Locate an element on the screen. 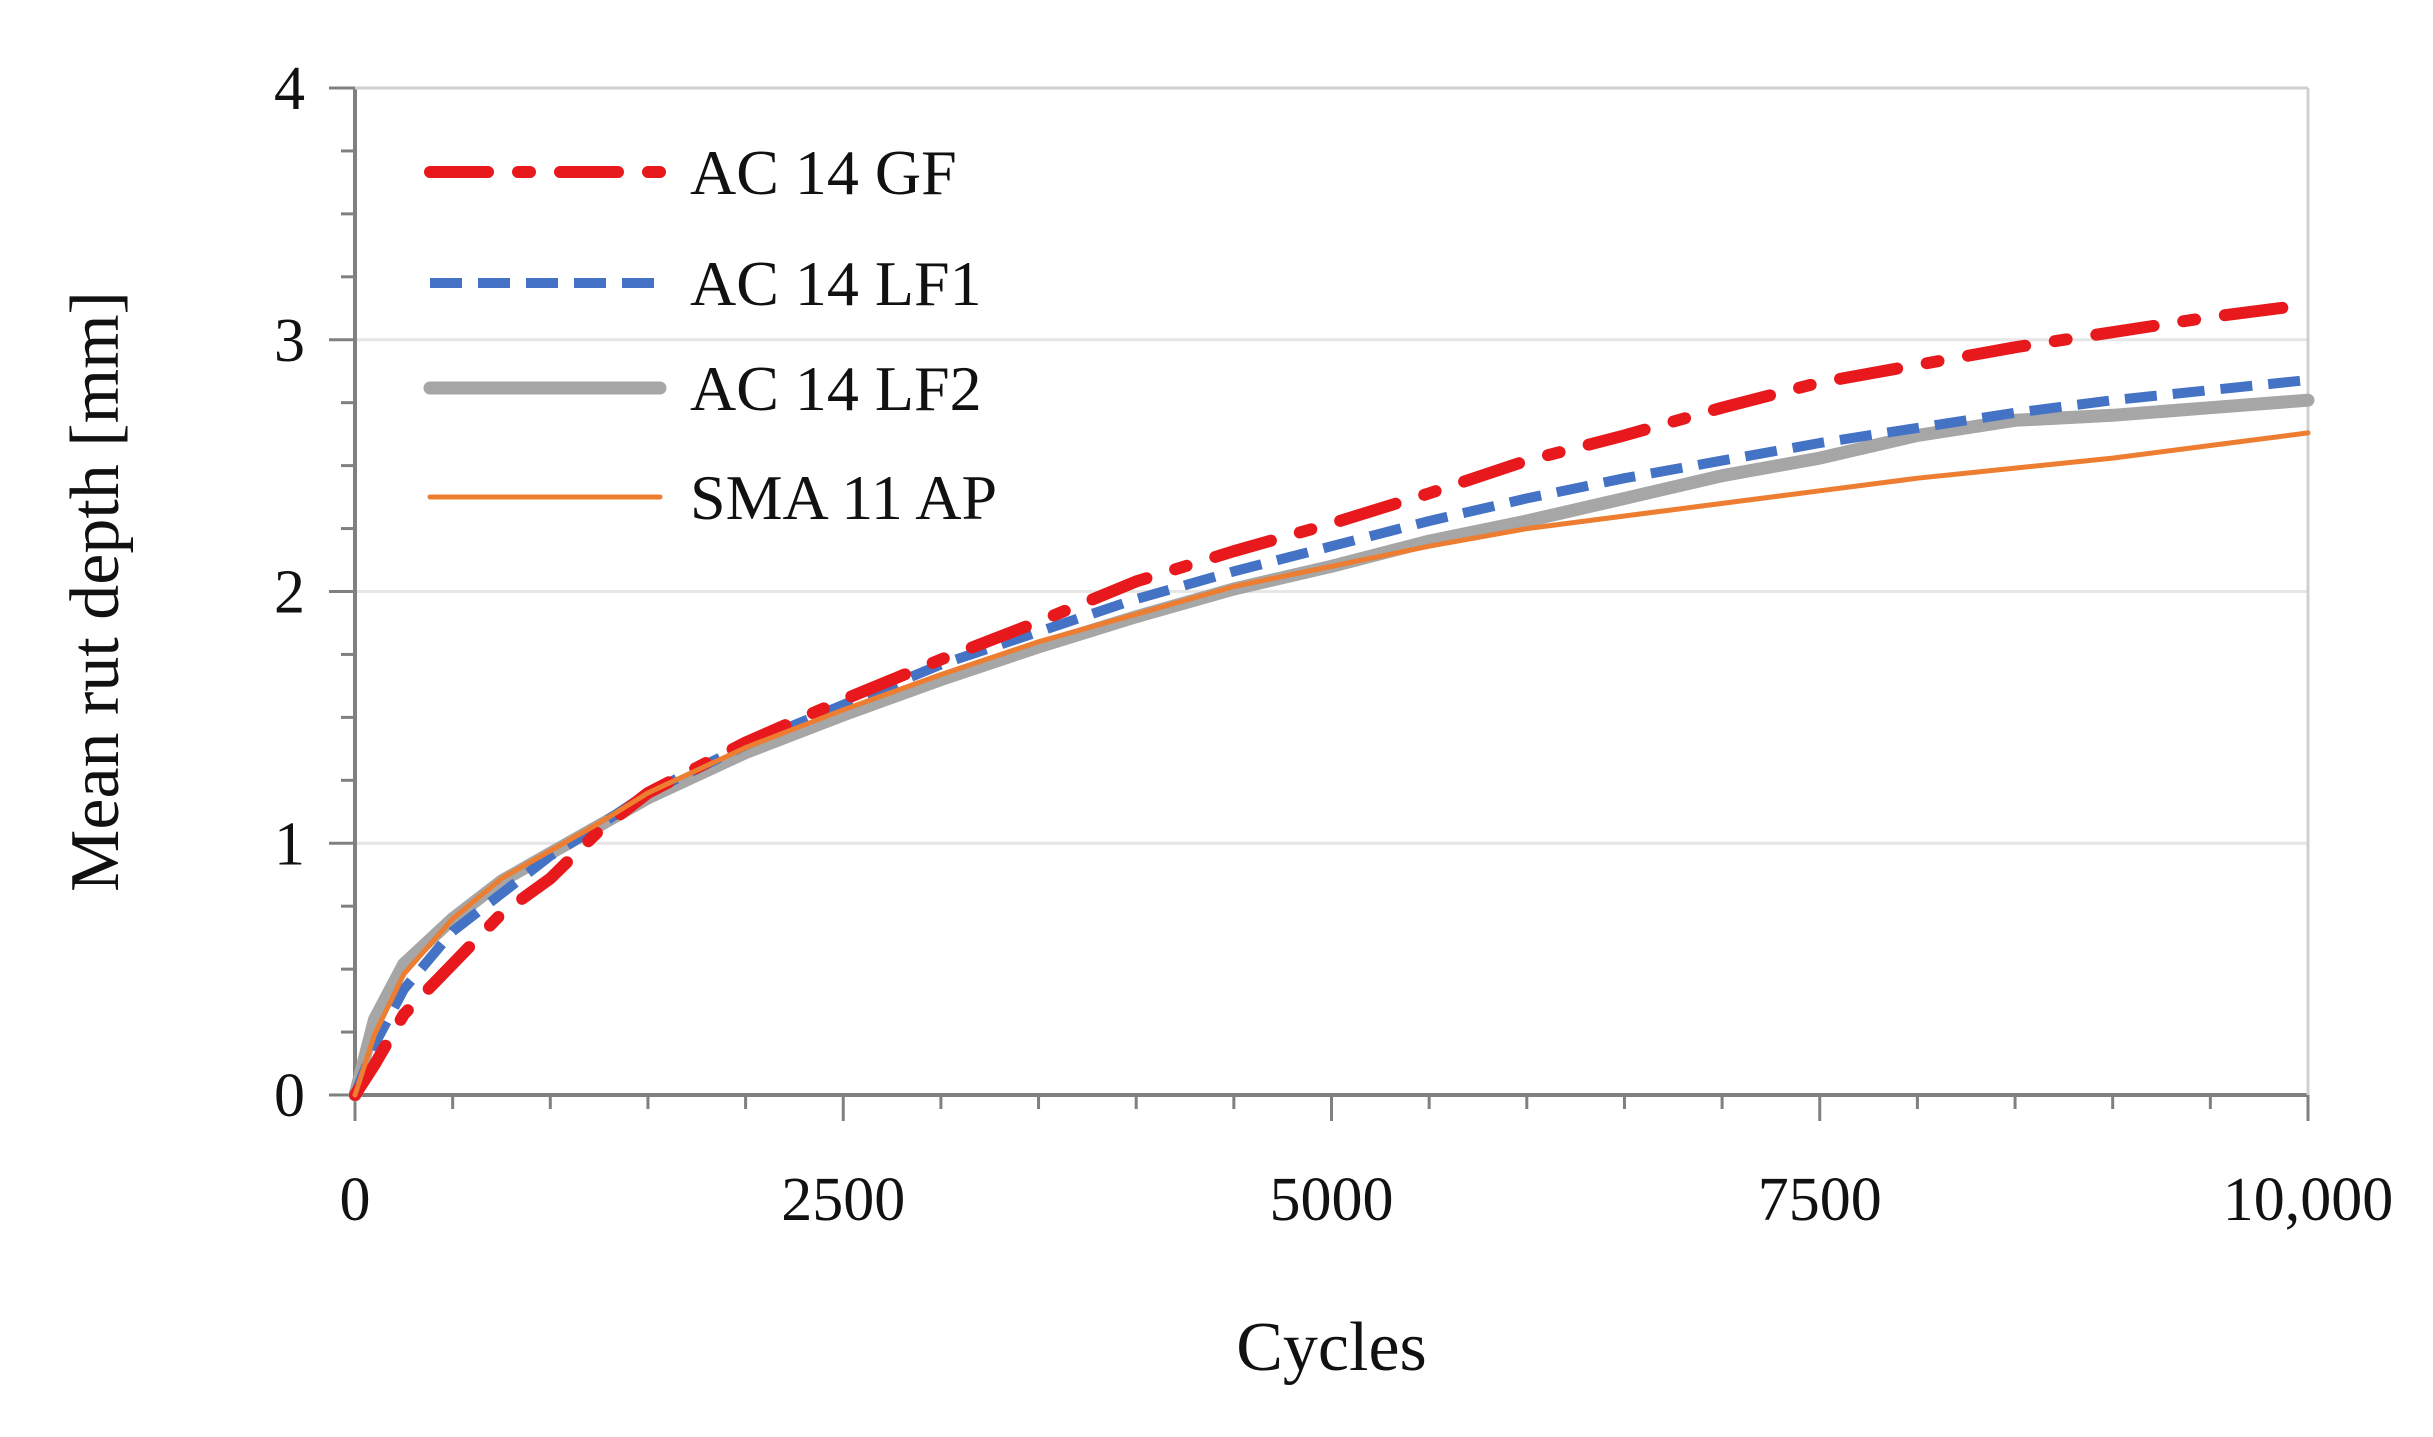 This screenshot has width=2433, height=1437. legend: AC 14 GF AC 14 LF1 AC 14 LF2 SMA 11 AP is located at coordinates (710, 335).